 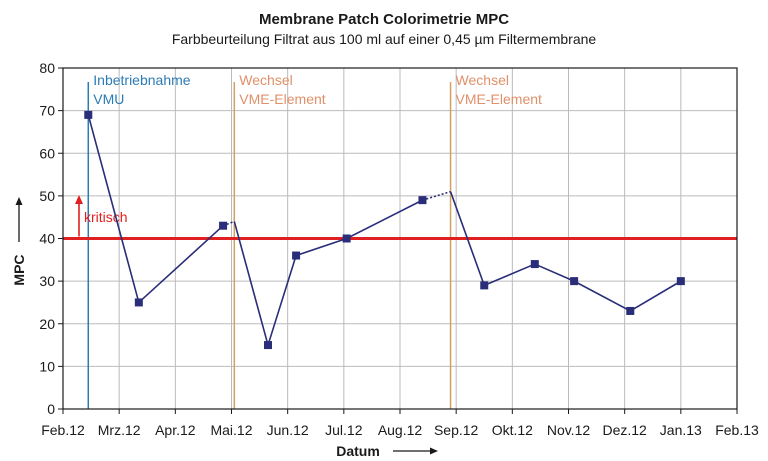 I want to click on threshold-label: kritisch, so click(x=106, y=217).